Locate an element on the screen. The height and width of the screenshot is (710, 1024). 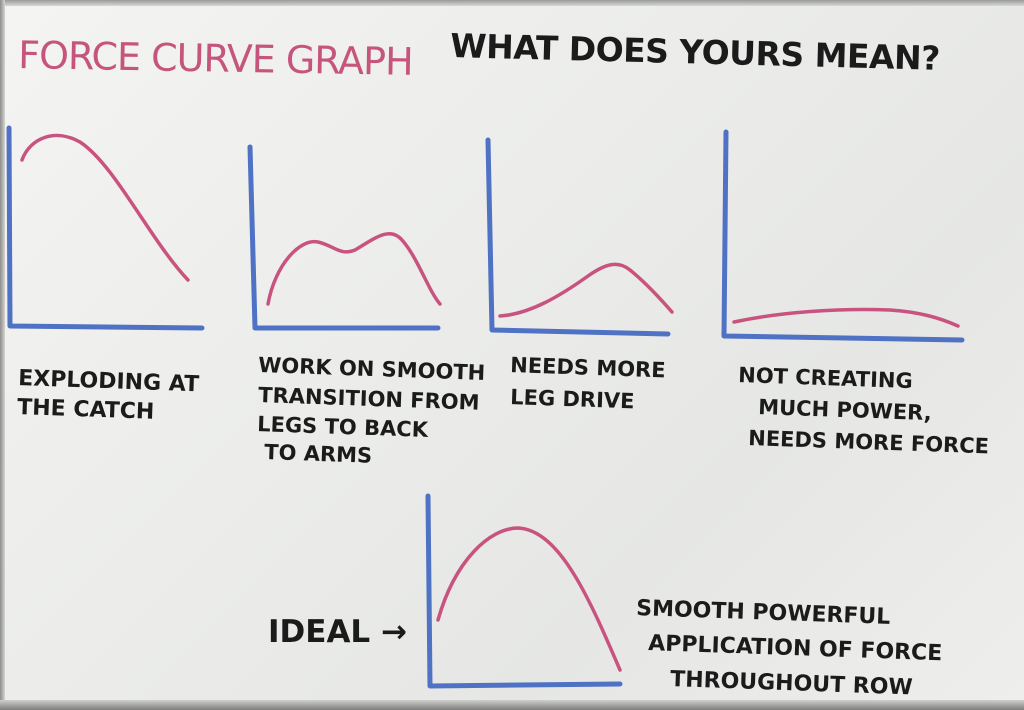
graph-3-curve is located at coordinates (586, 290).